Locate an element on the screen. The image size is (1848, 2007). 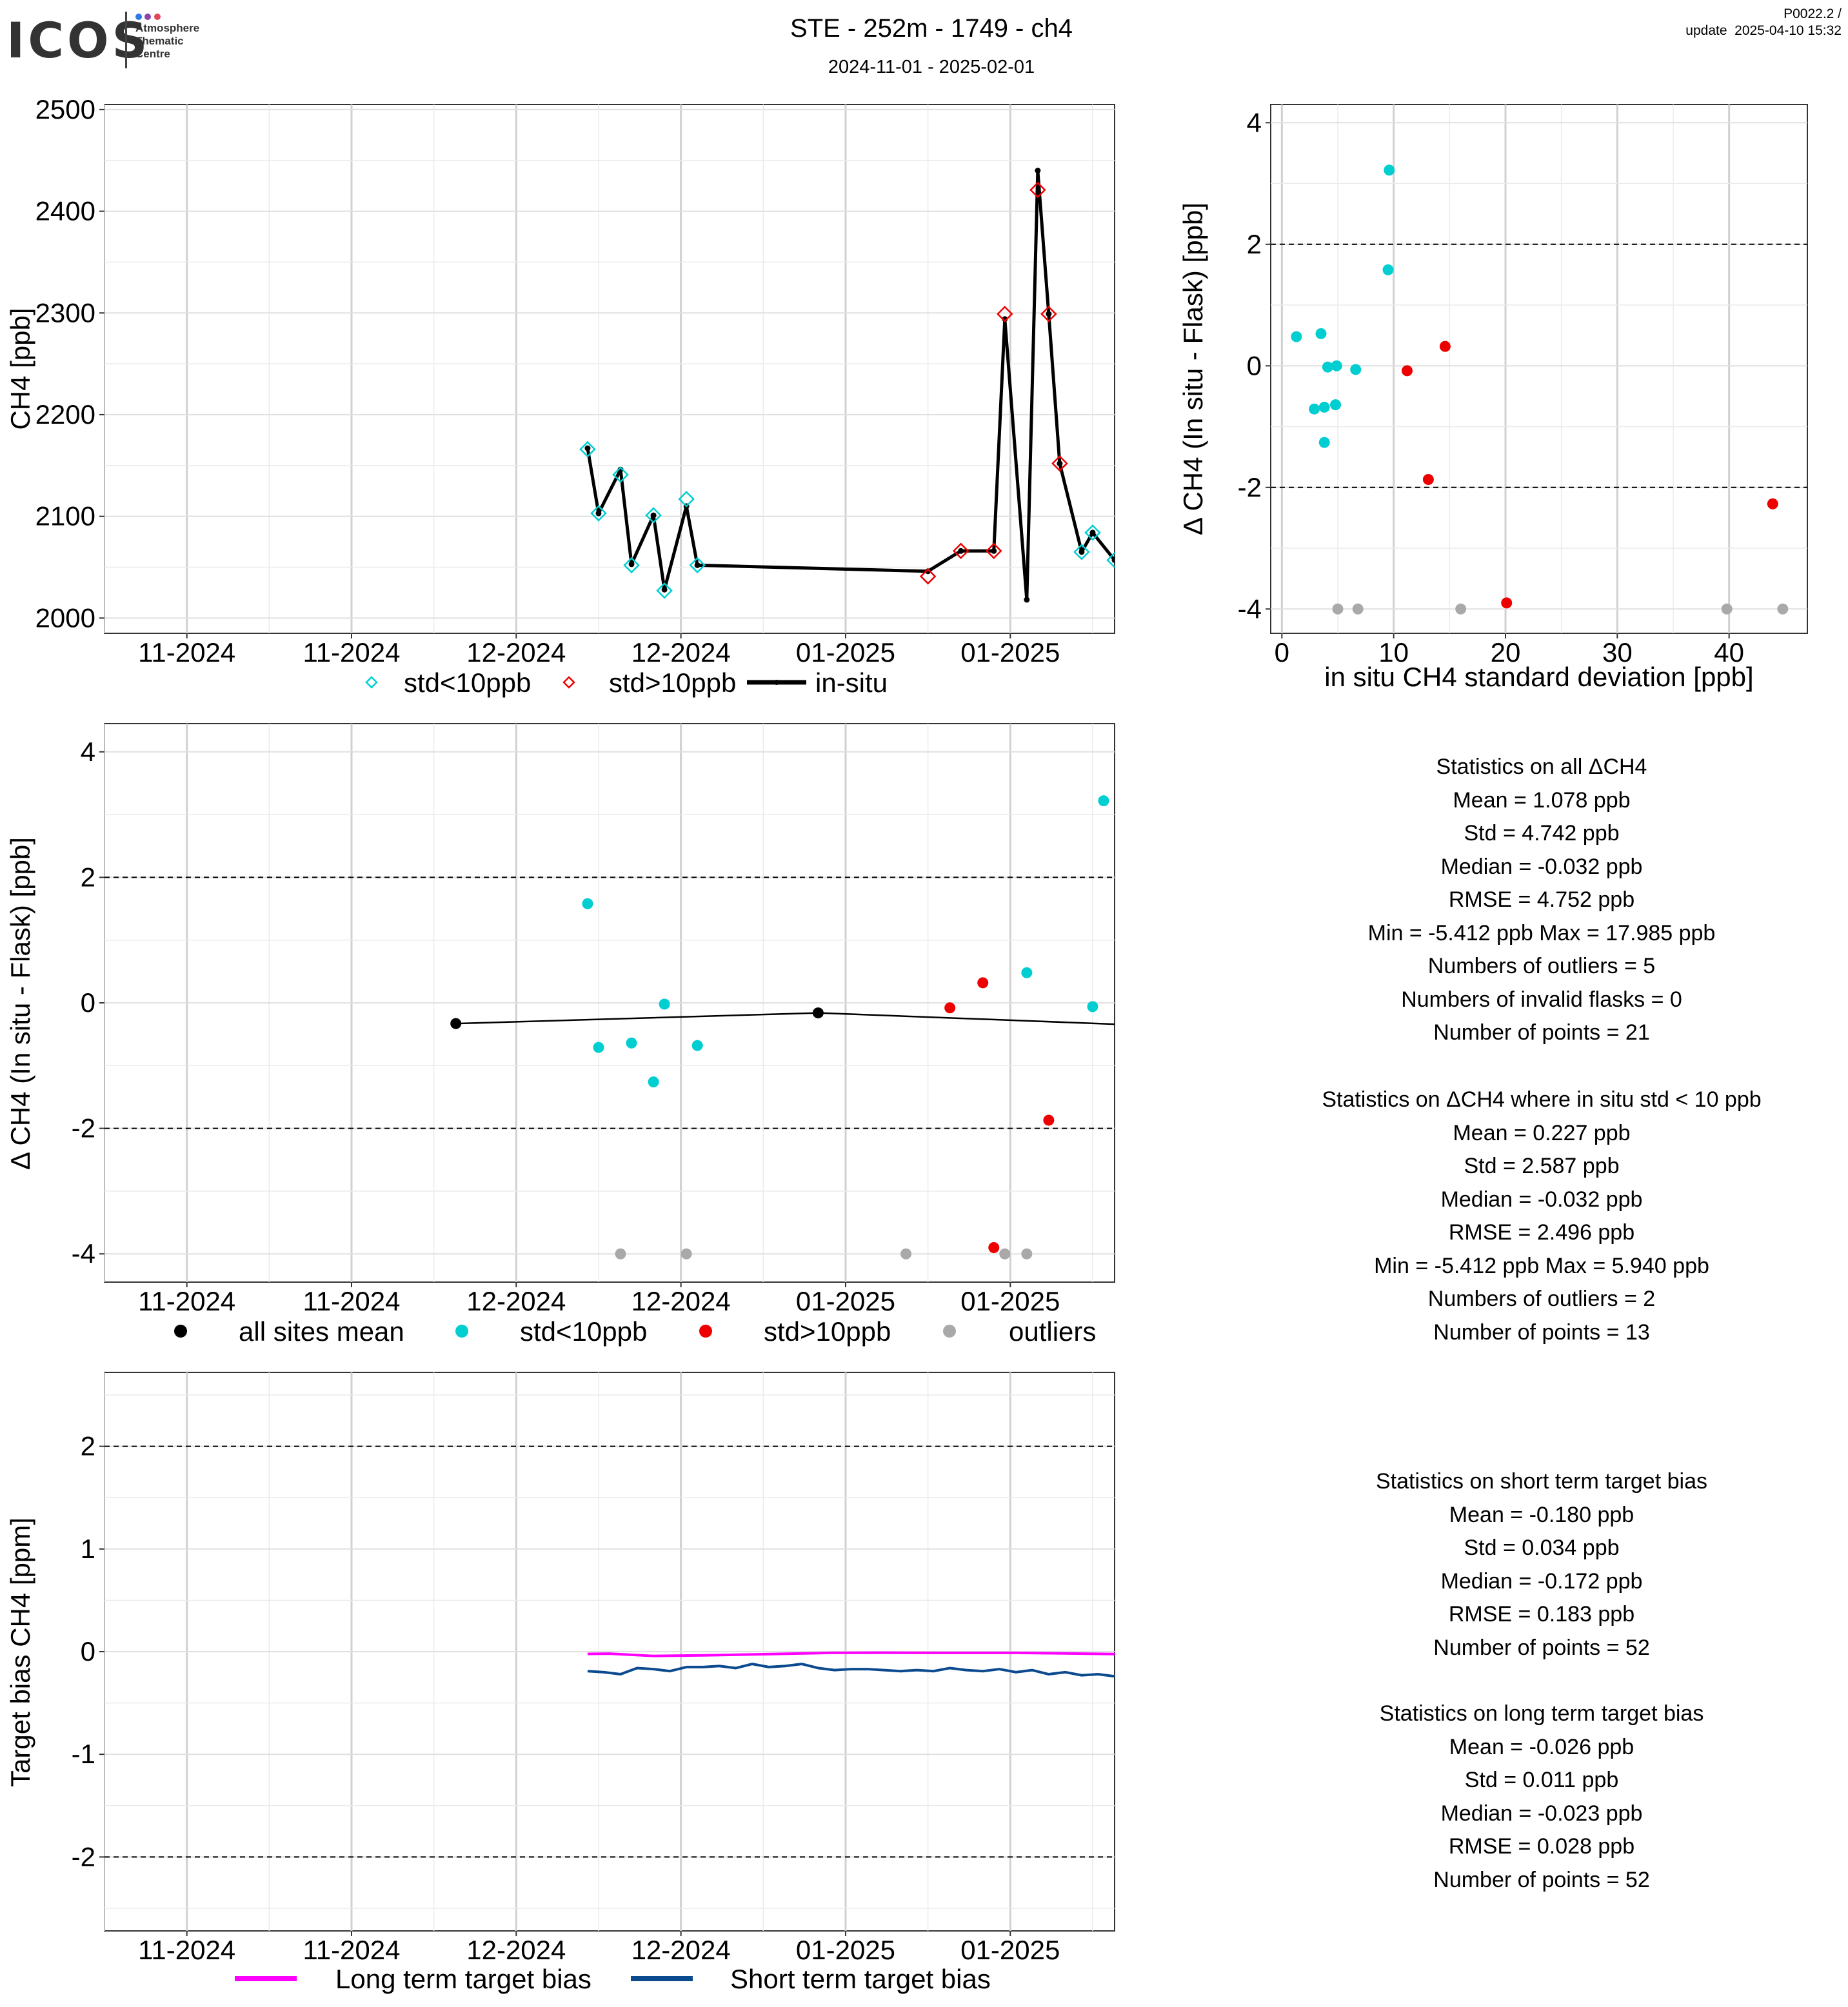
stats-line: Median = -0.172 ppb is located at coordinates (1542, 1581).